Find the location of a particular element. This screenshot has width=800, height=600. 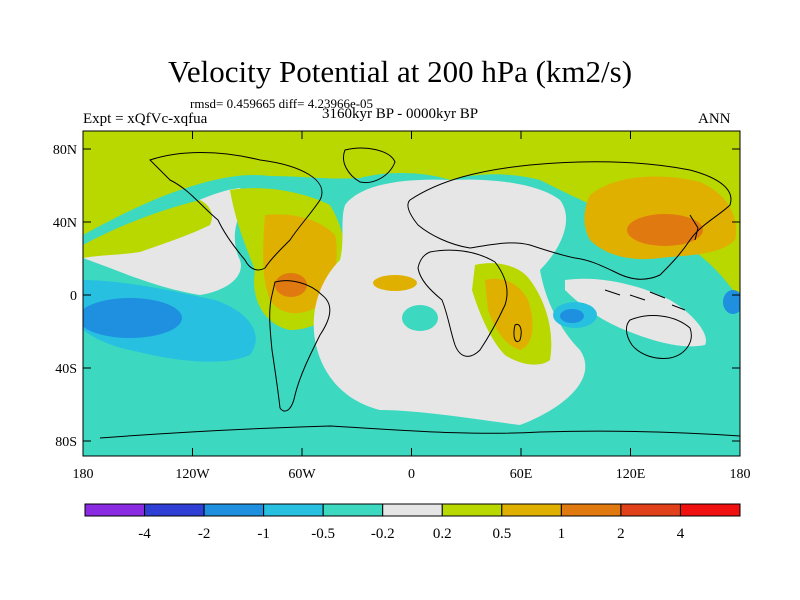

colorbar-labels: -4 -2 -1 -0.5 -0.2 0.2 0.5 1 2 4 is located at coordinates (411, 534).